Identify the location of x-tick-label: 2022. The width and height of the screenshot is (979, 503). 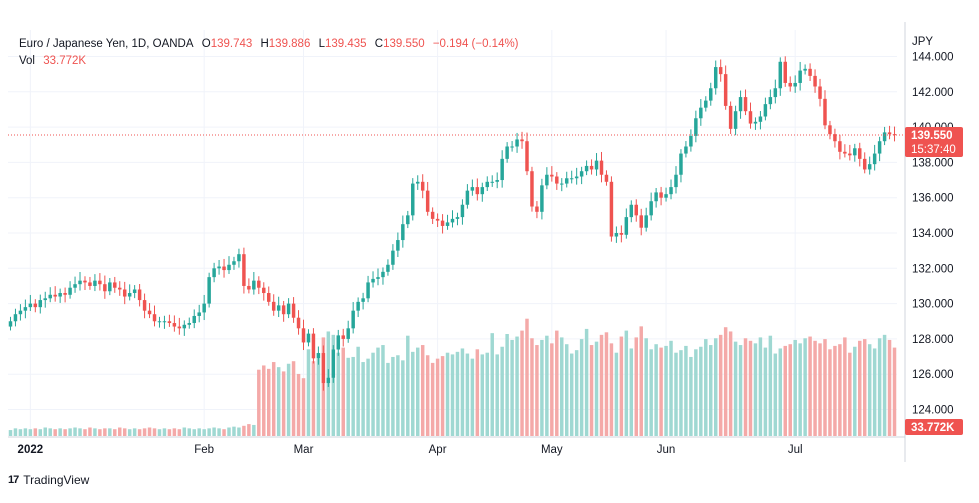
(31, 450).